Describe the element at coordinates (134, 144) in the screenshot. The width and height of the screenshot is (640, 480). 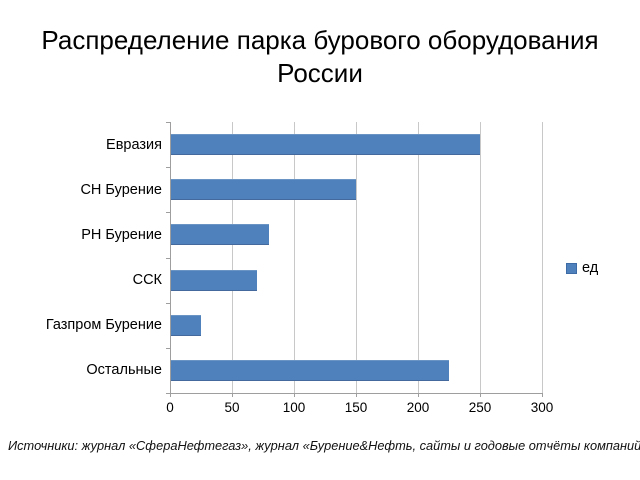
I see `category-label: Евразия` at that location.